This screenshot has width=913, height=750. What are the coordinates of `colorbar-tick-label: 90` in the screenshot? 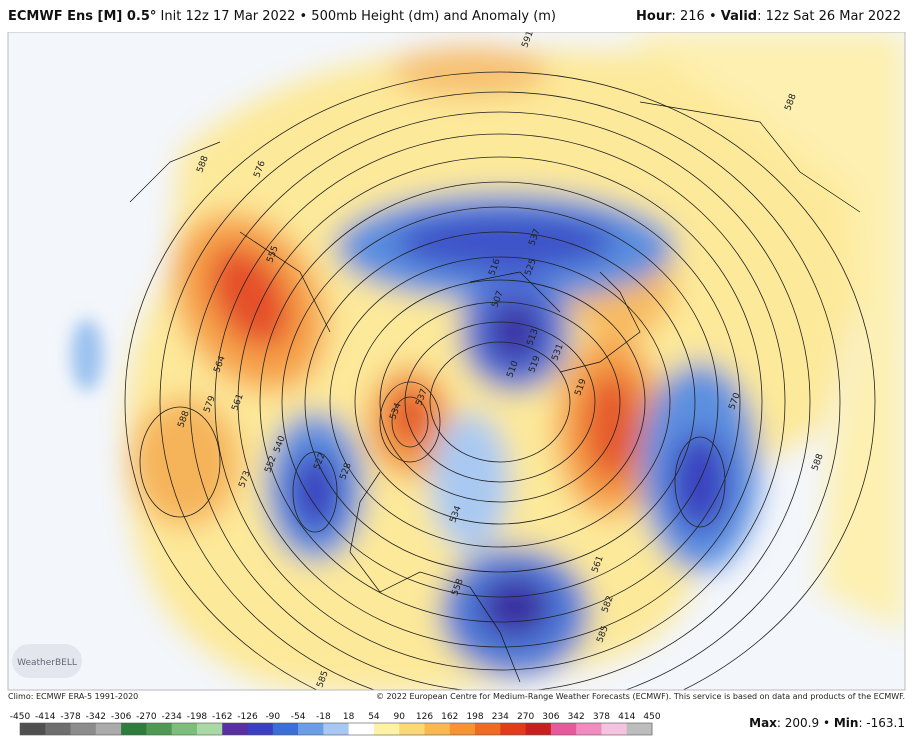 It's located at (399, 717).